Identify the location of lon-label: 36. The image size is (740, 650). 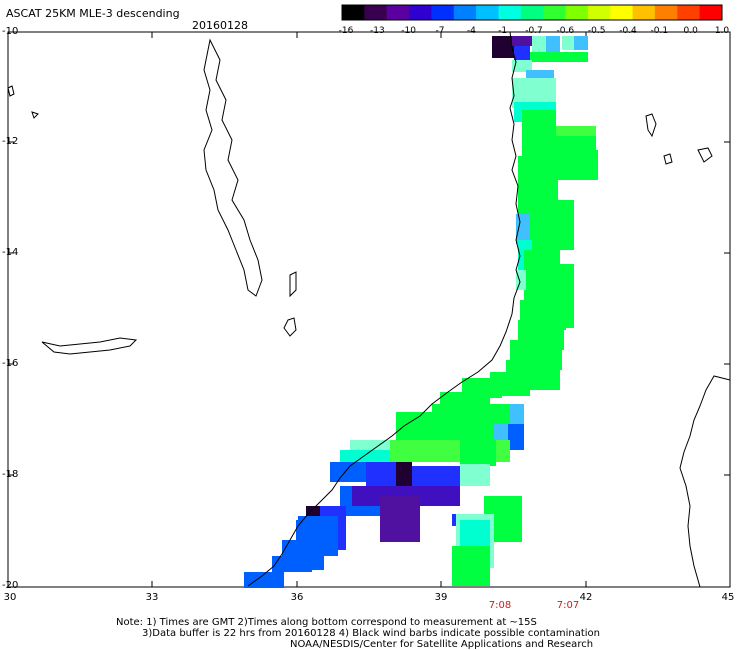
(297, 597).